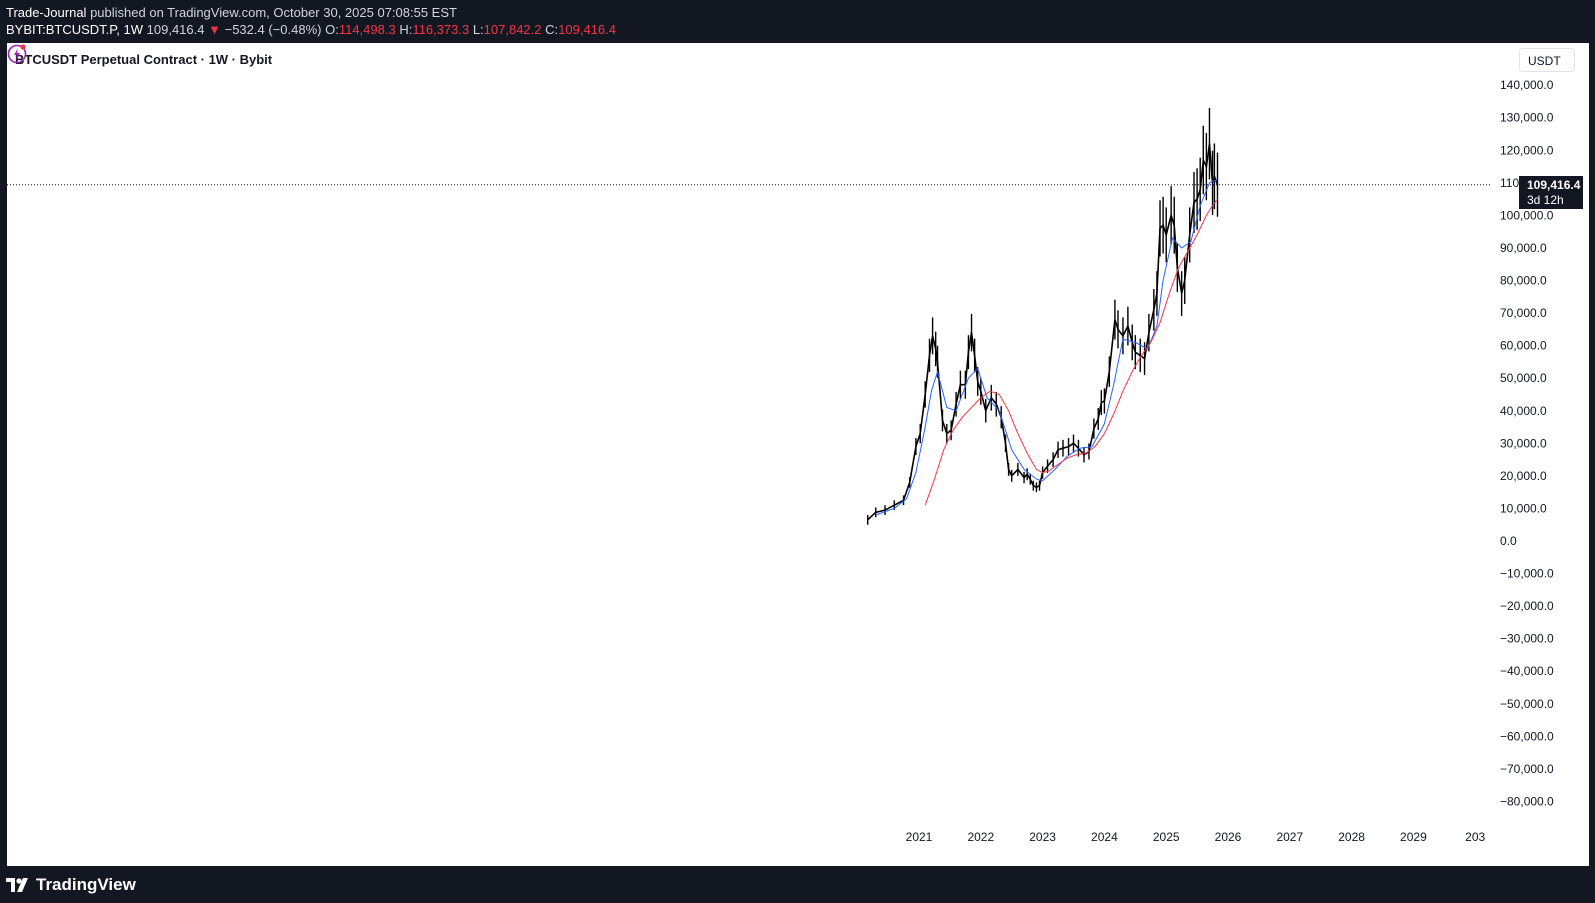 Image resolution: width=1595 pixels, height=903 pixels. Describe the element at coordinates (441, 29) in the screenshot. I see `high-value: 116,373.3` at that location.